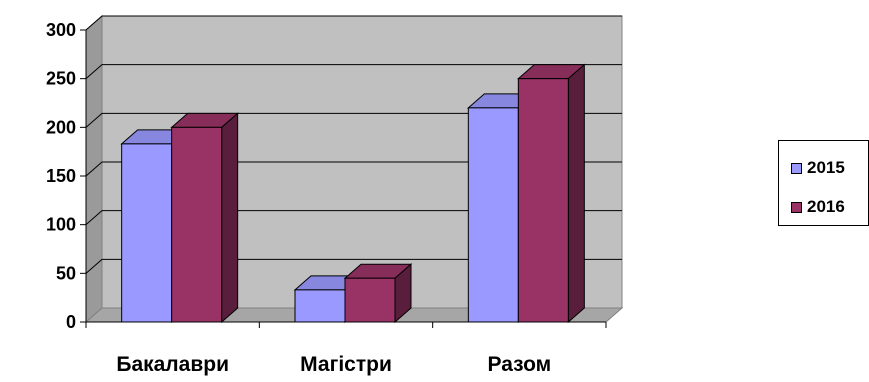 This screenshot has height=382, width=869. Describe the element at coordinates (796, 207) in the screenshot. I see `legend-swatch-2016` at that location.